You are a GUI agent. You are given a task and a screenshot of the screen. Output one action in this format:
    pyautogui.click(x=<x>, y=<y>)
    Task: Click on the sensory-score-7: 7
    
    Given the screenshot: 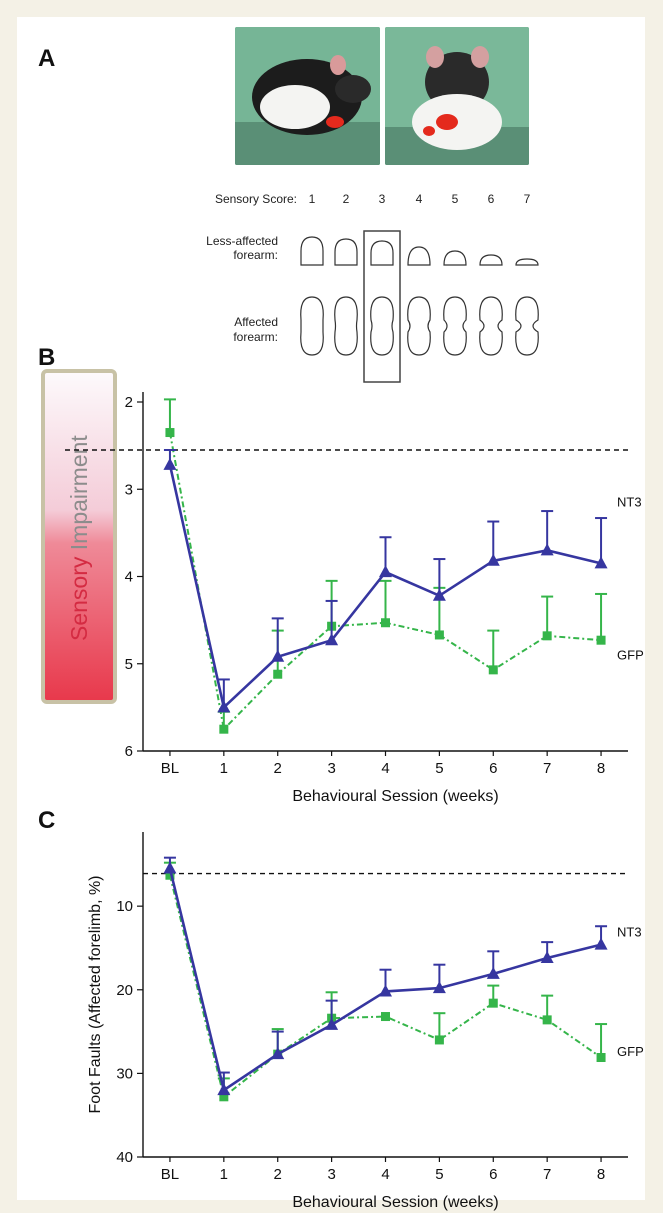 What is the action you would take?
    pyautogui.click(x=527, y=199)
    